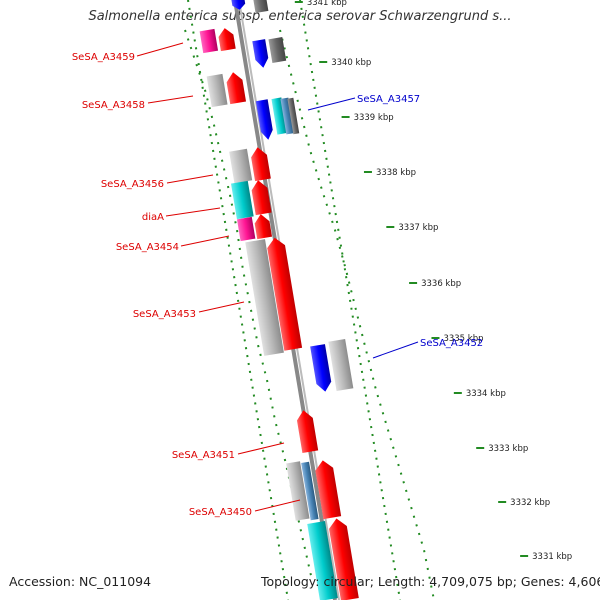 The width and height of the screenshot is (600, 600). Describe the element at coordinates (418, 228) in the screenshot. I see `scale-tick-label: 3337 kbp` at that location.